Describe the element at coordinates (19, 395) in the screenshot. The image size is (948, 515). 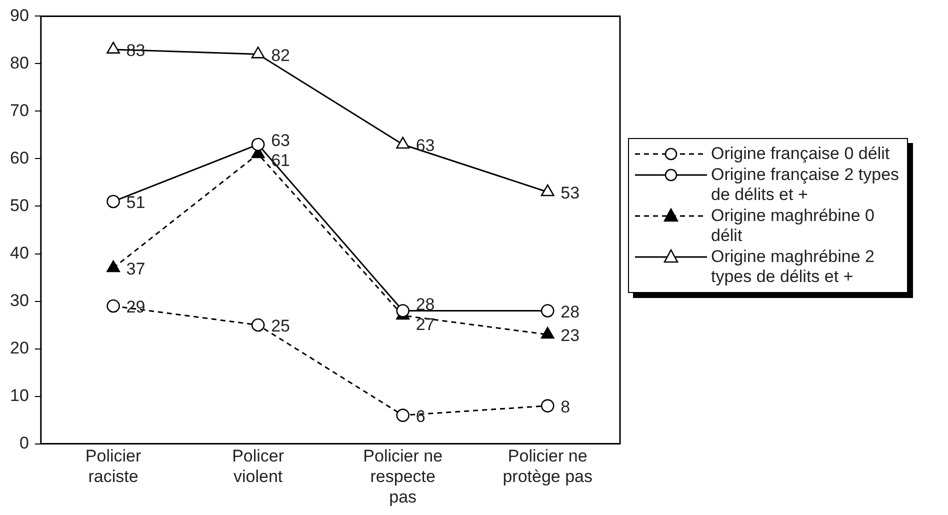
I see `y-tick-label: 10` at that location.